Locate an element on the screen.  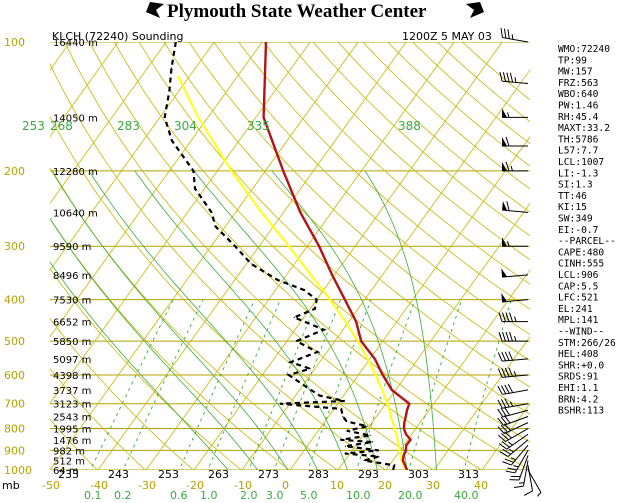
temp-tick-label: -10 is located at coordinates (243, 485).